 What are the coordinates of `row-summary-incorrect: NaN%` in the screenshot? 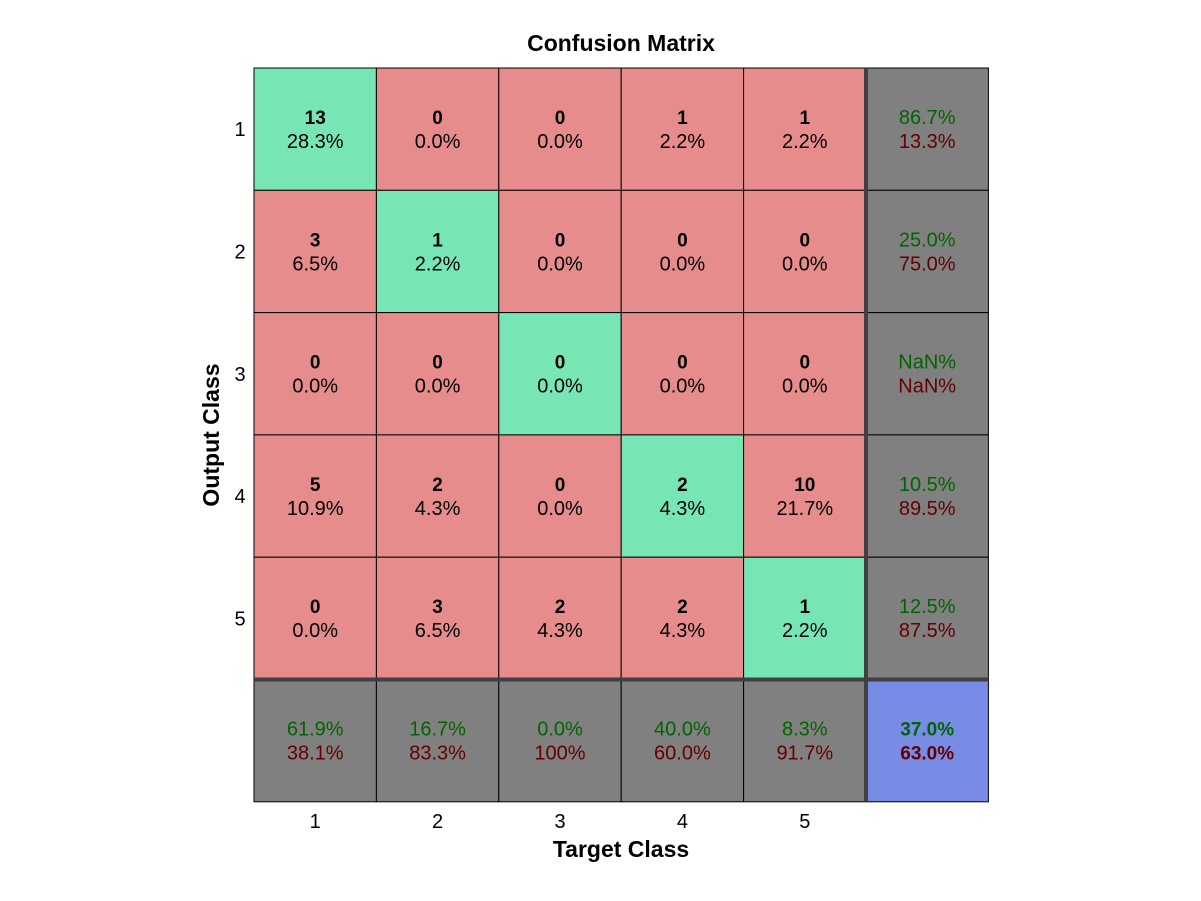 It's located at (927, 387).